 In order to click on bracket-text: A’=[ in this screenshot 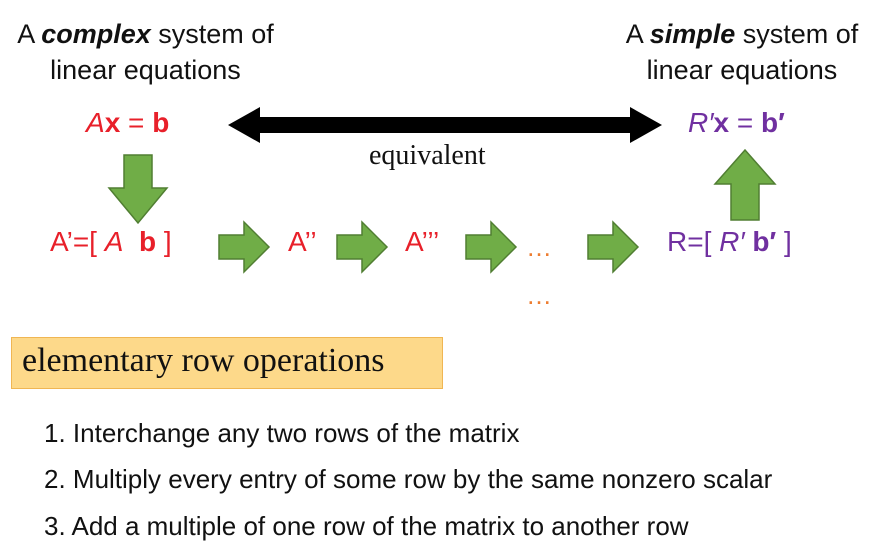, I will do `click(77, 241)`.